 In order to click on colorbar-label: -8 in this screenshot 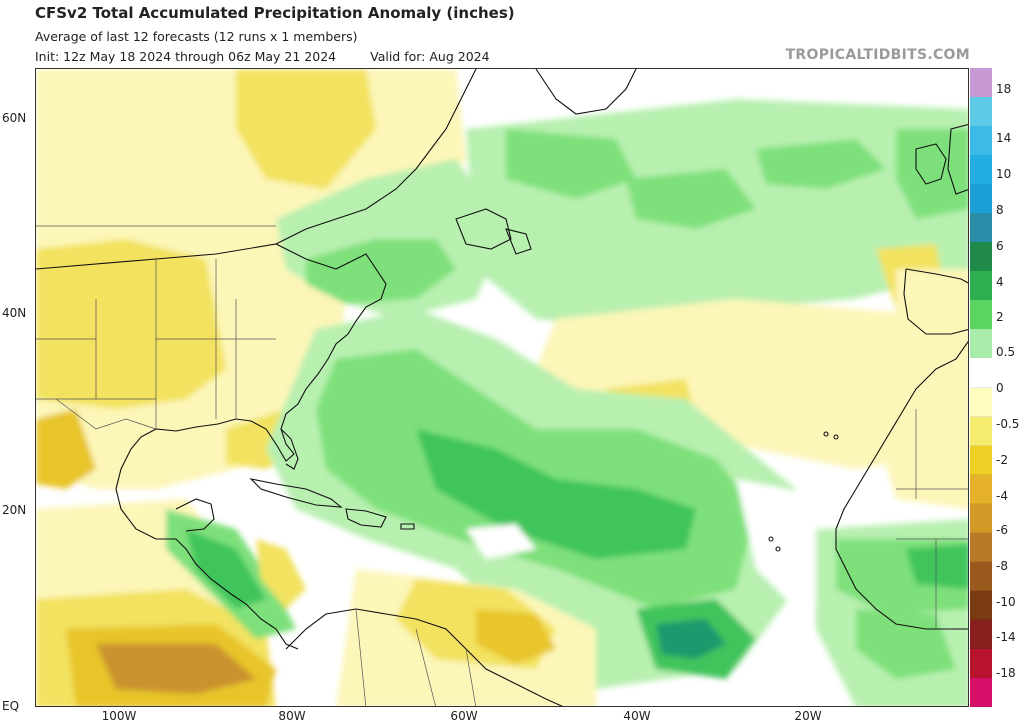, I will do `click(1002, 566)`.